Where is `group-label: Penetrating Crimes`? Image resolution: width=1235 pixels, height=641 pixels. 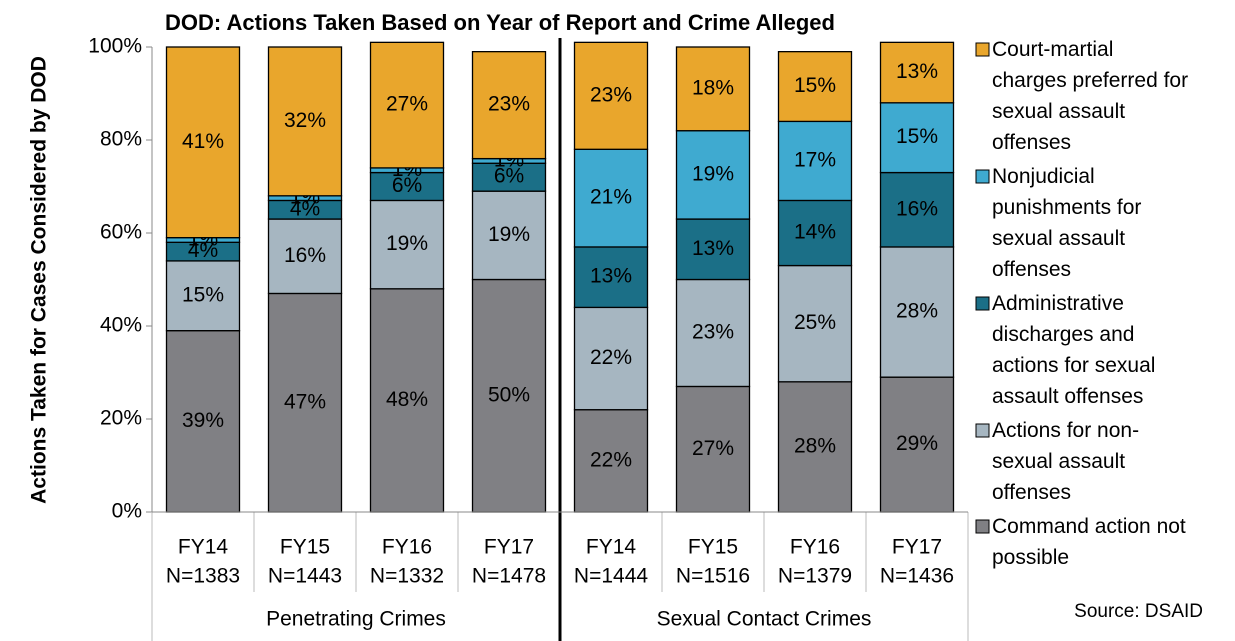
group-label: Penetrating Crimes is located at coordinates (356, 619).